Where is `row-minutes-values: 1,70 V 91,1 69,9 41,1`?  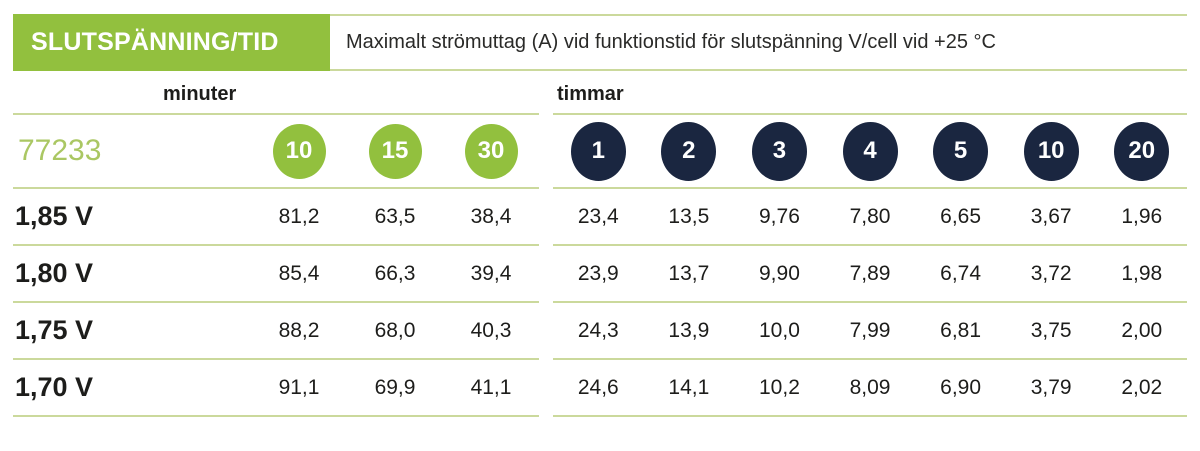
row-minutes-values: 1,70 V 91,1 69,9 41,1 is located at coordinates (276, 388).